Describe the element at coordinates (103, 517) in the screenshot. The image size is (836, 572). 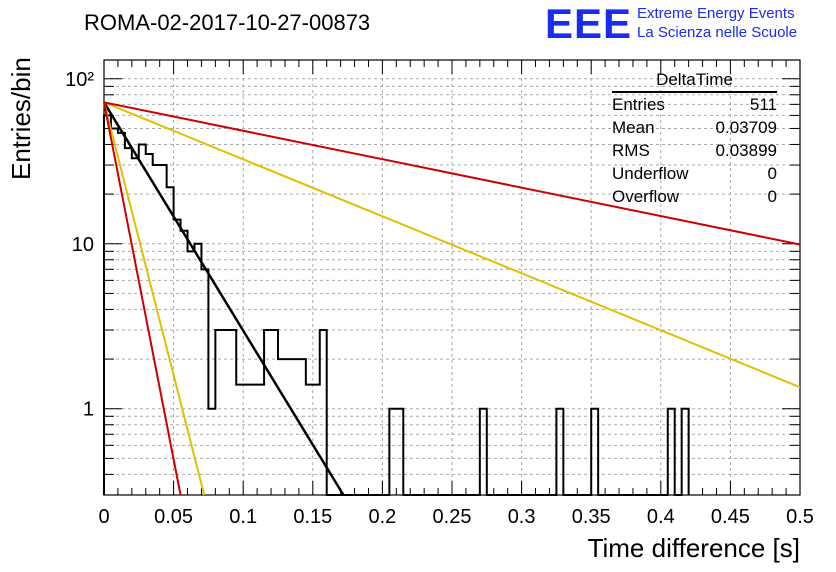
I see `x-tick-label: 0` at that location.